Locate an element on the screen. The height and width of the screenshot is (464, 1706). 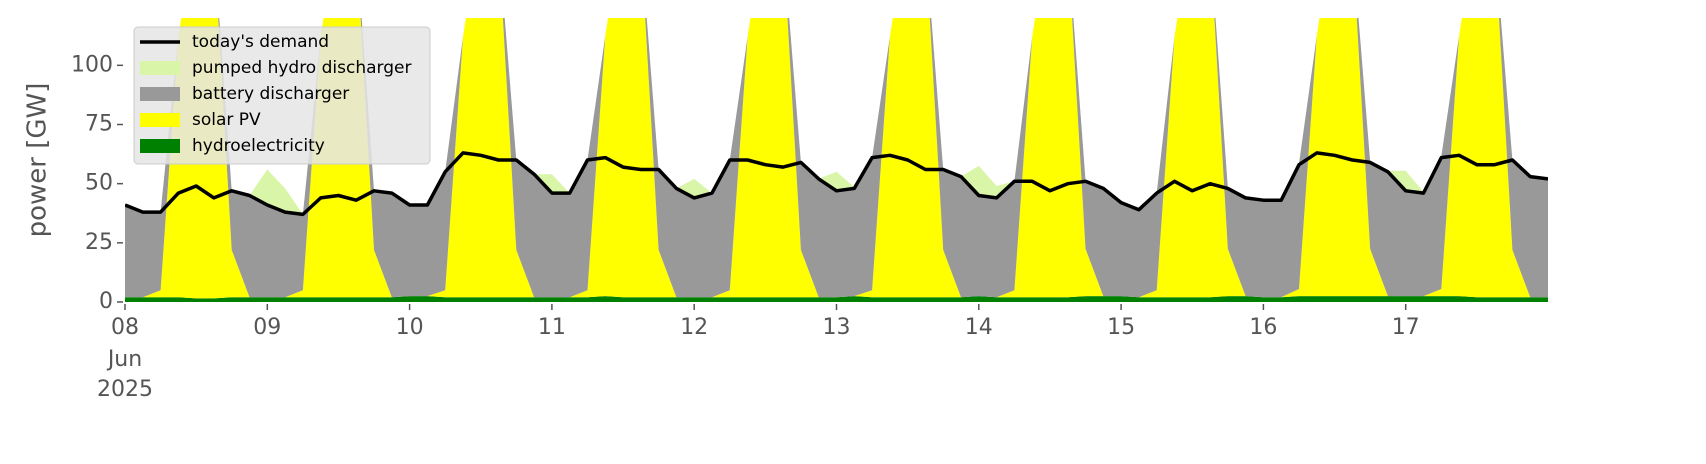
x-tick-label: 13 is located at coordinates (837, 327).